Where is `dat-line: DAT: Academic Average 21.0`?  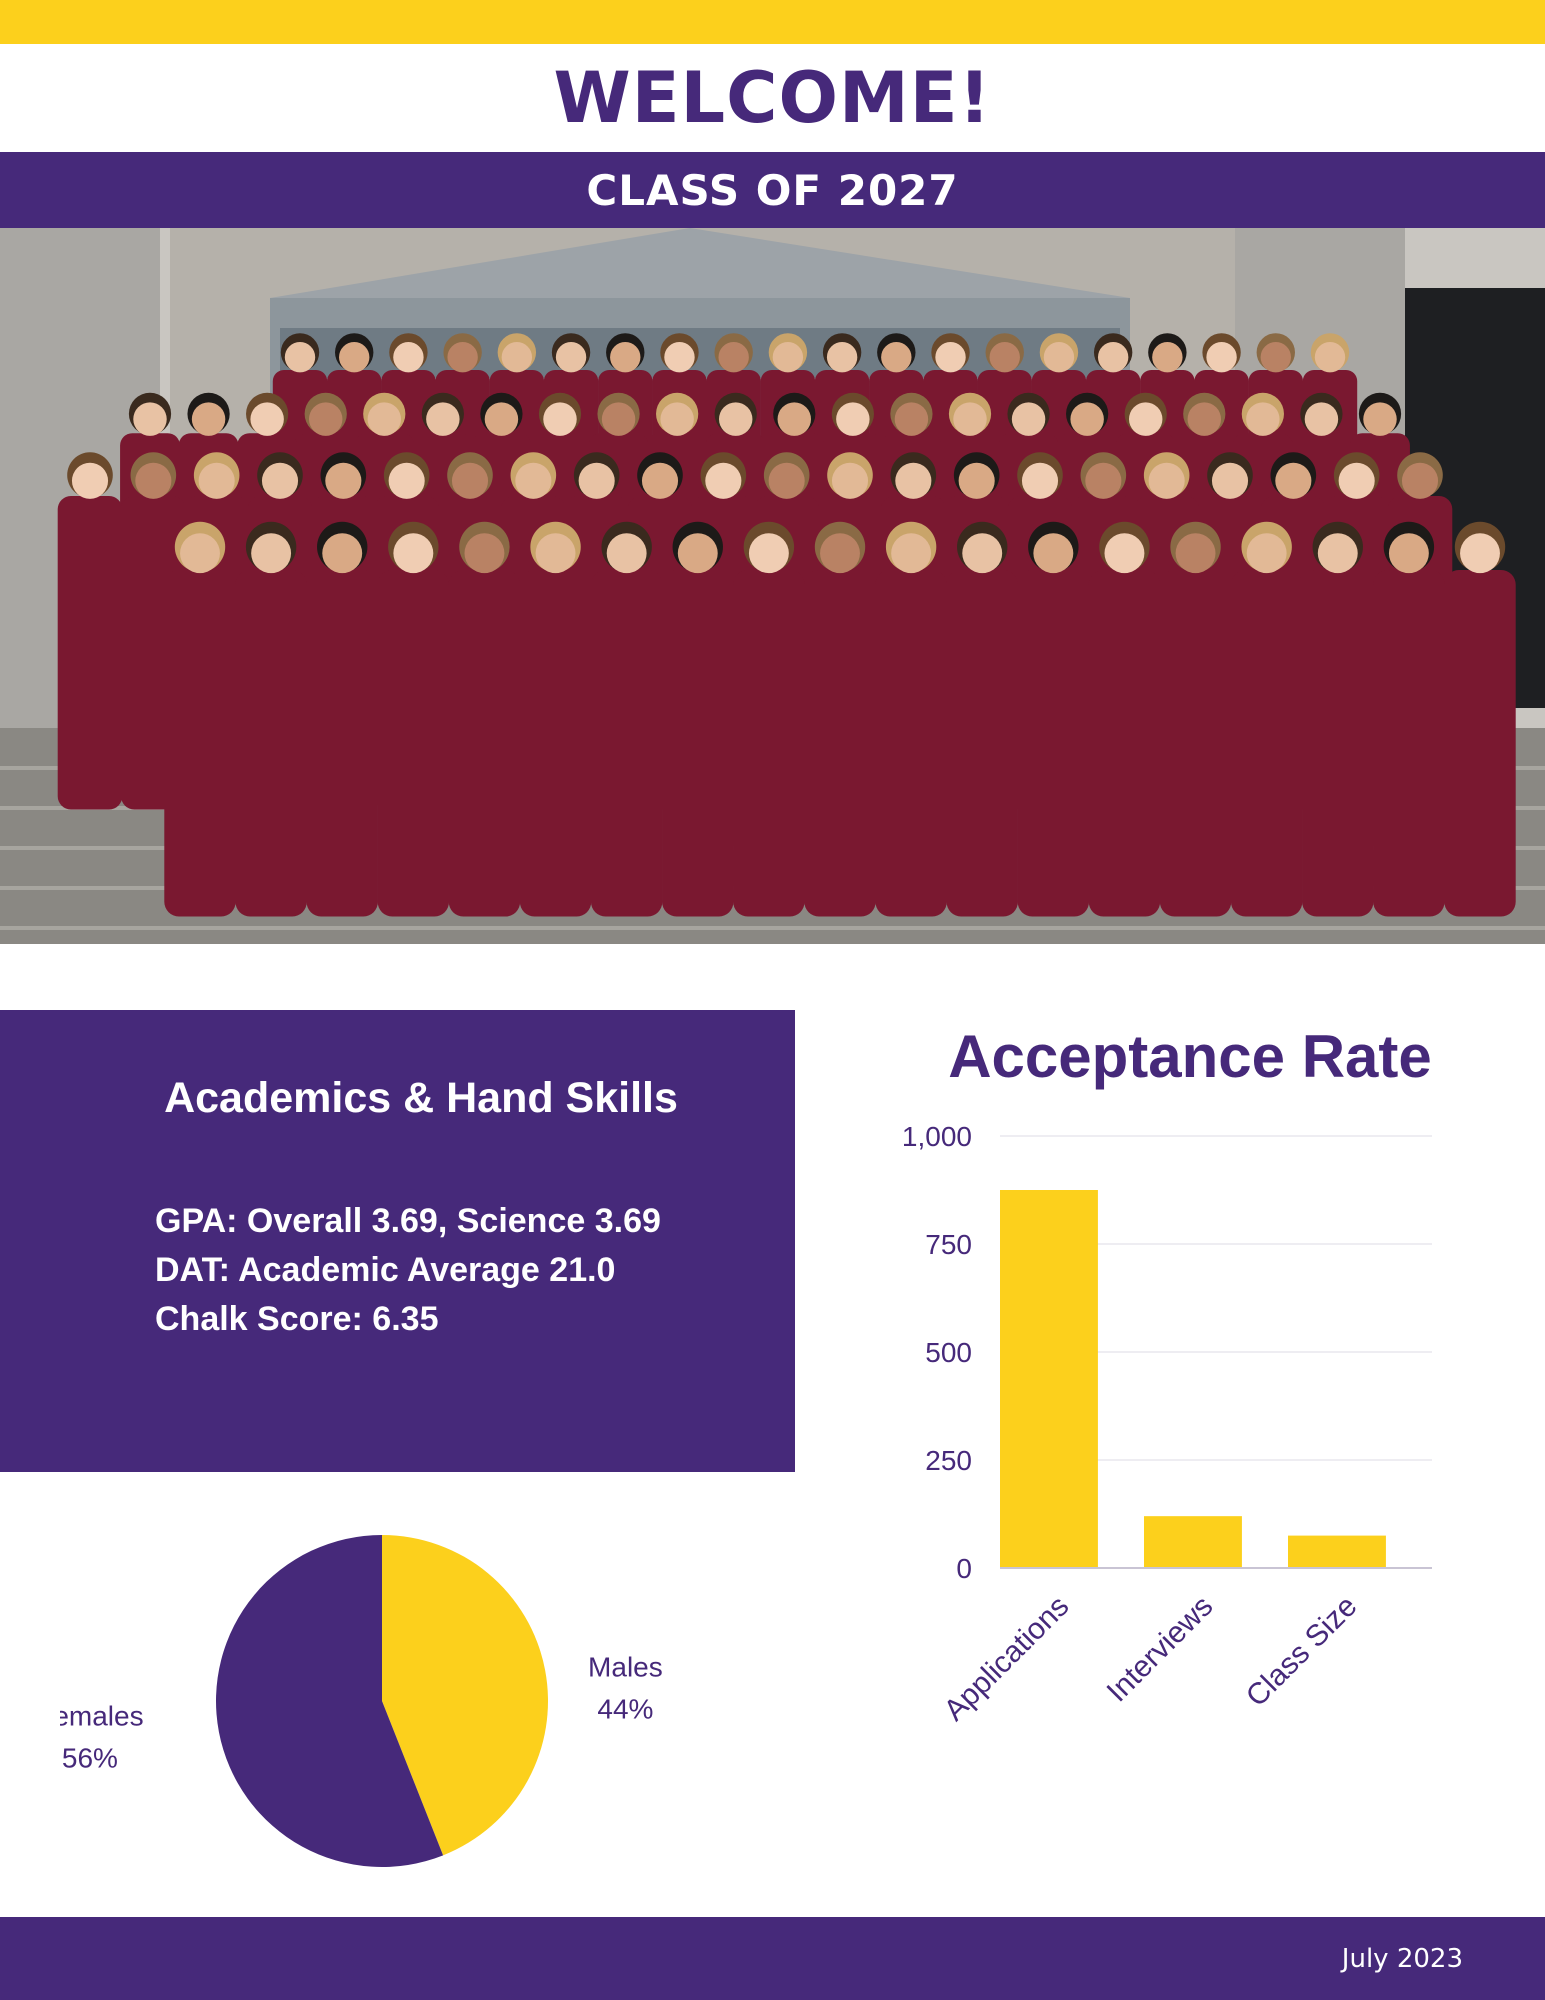 dat-line: DAT: Academic Average 21.0 is located at coordinates (385, 1270).